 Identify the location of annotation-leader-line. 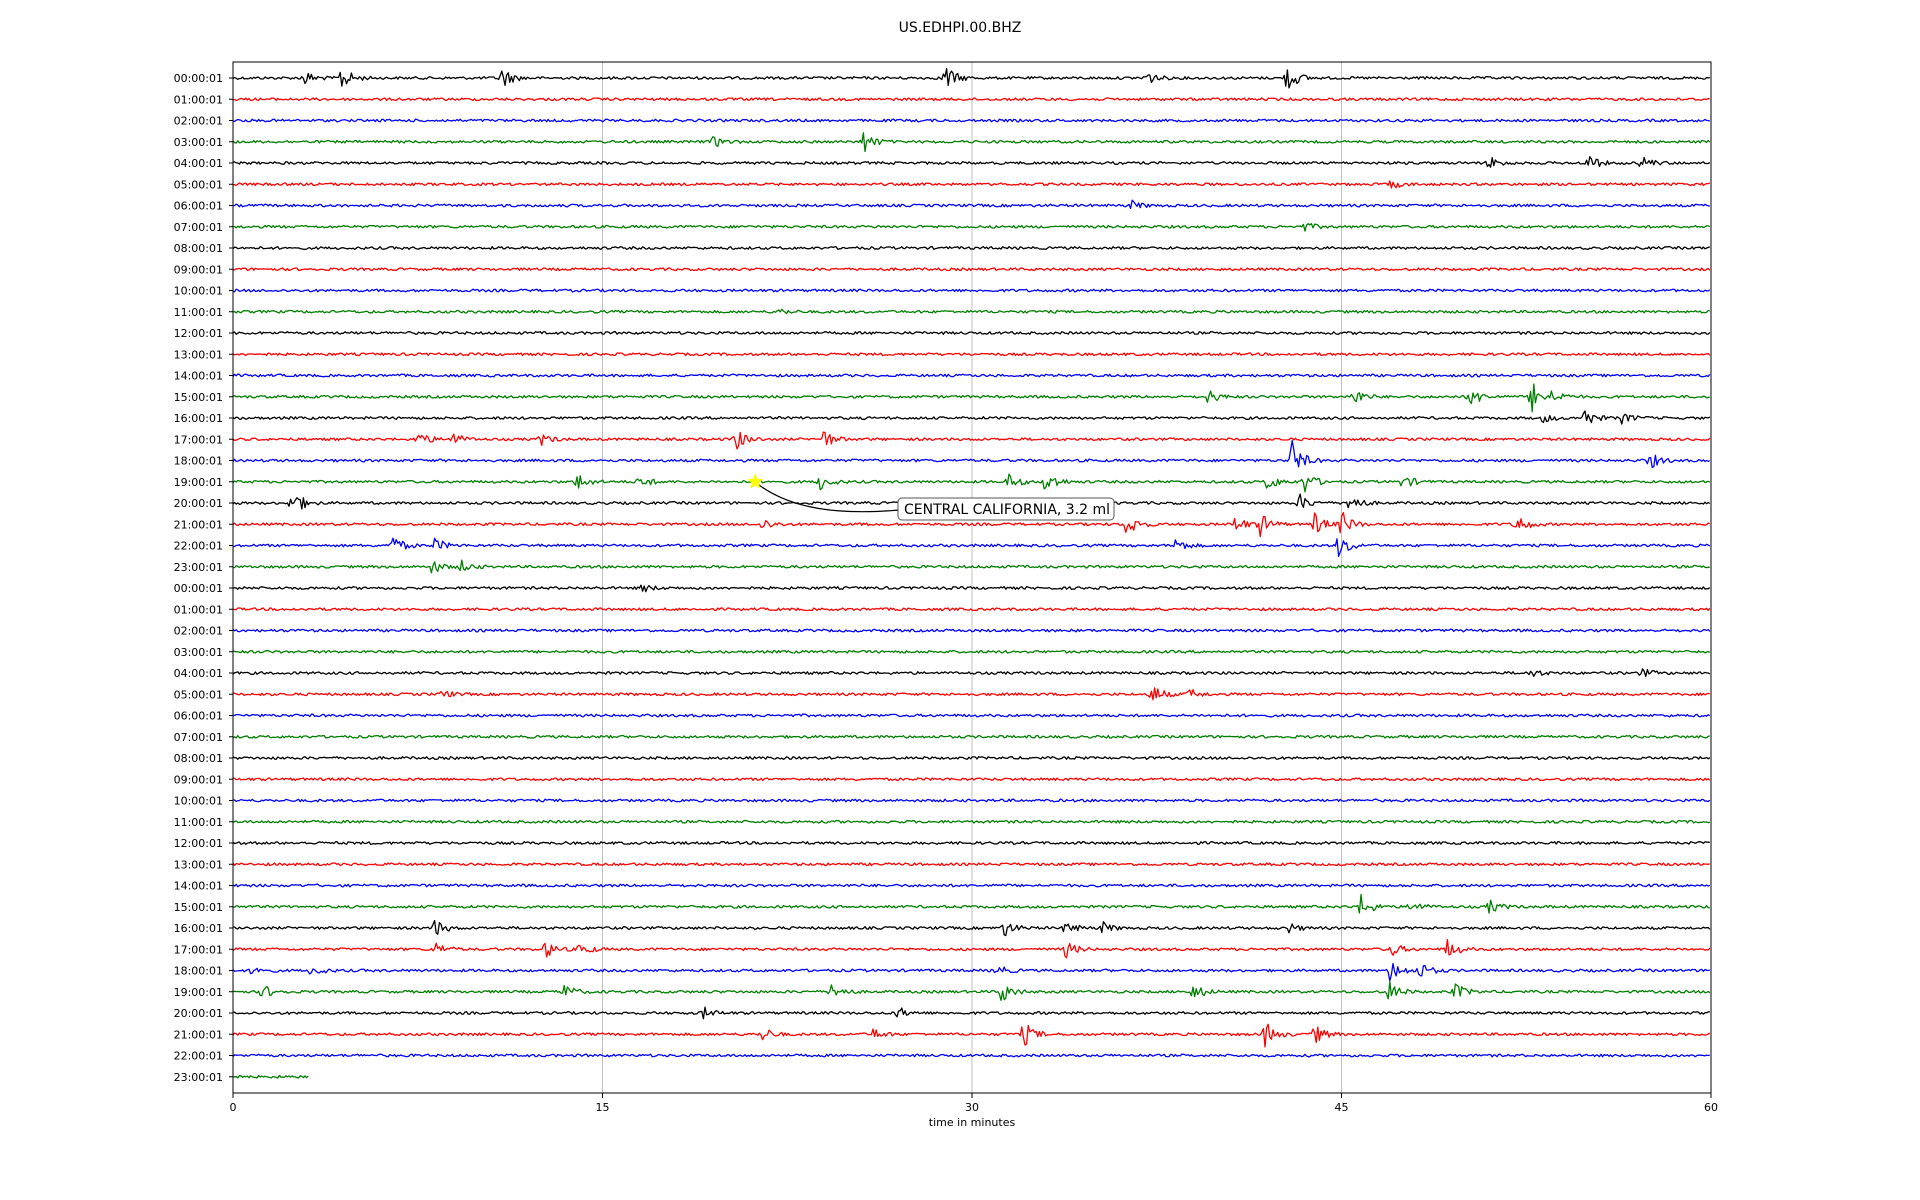
(827, 497).